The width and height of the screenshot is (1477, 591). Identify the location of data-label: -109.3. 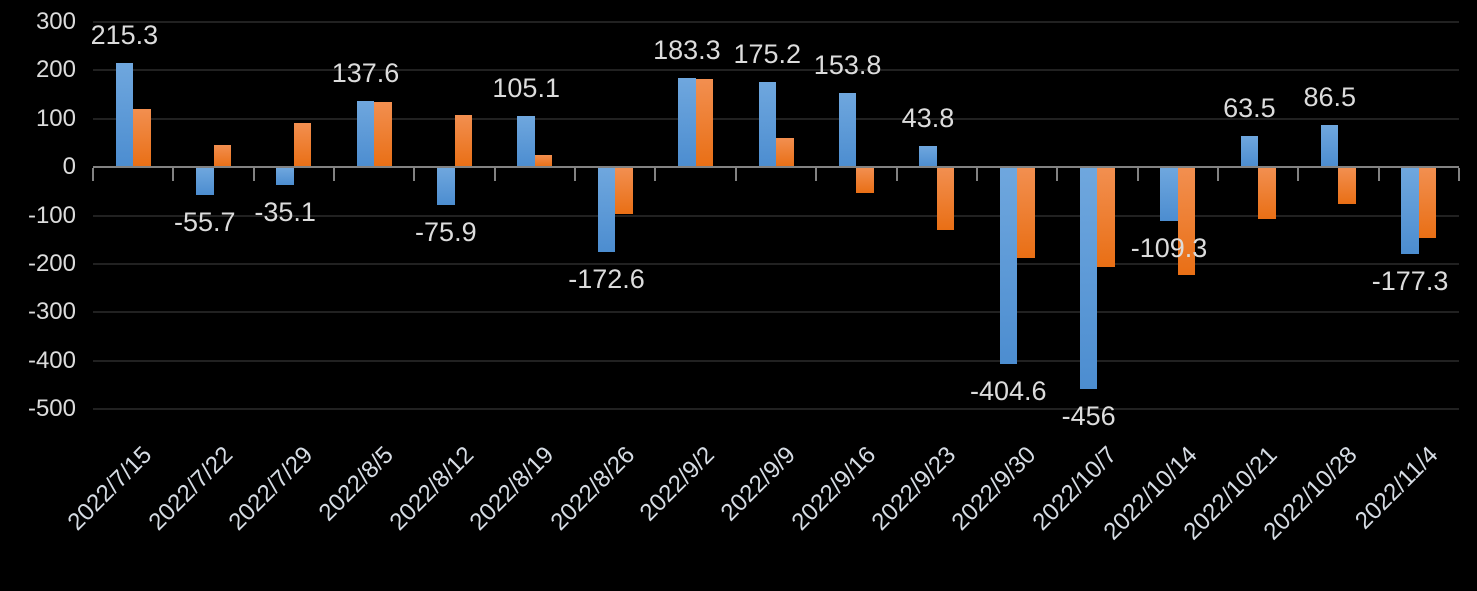
(1169, 247).